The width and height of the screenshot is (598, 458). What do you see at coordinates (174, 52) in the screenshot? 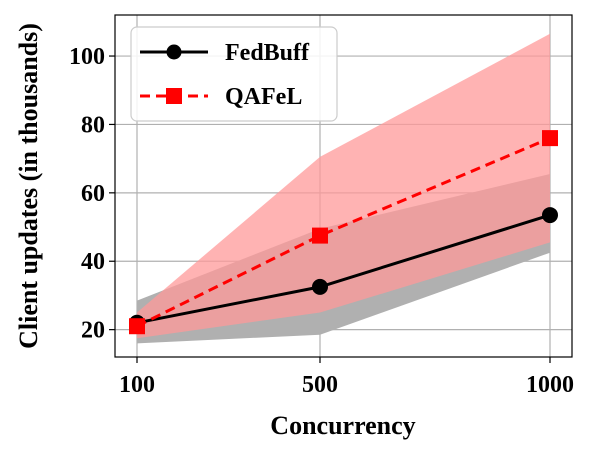
I see `legend-marker-fedbuff` at bounding box center [174, 52].